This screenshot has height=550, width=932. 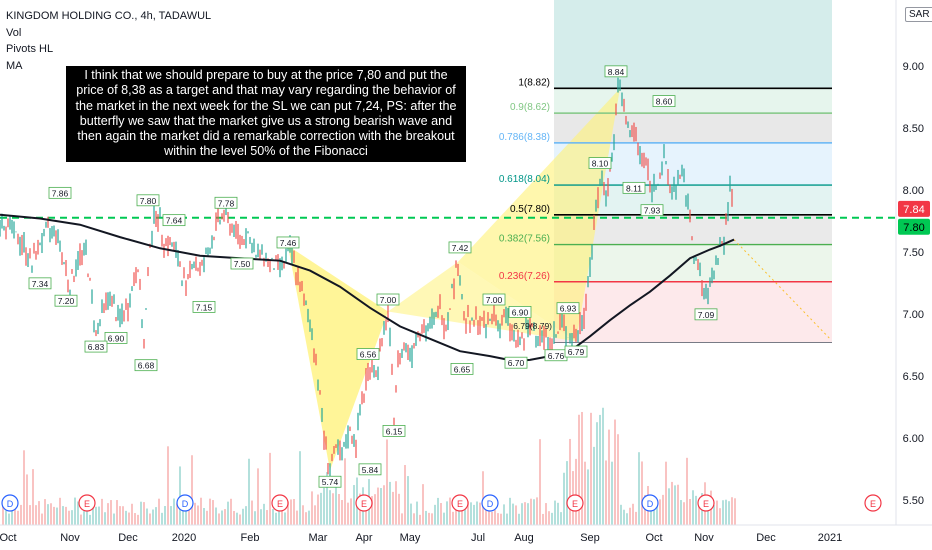 I want to click on indicator-vol: Vol, so click(x=14, y=32).